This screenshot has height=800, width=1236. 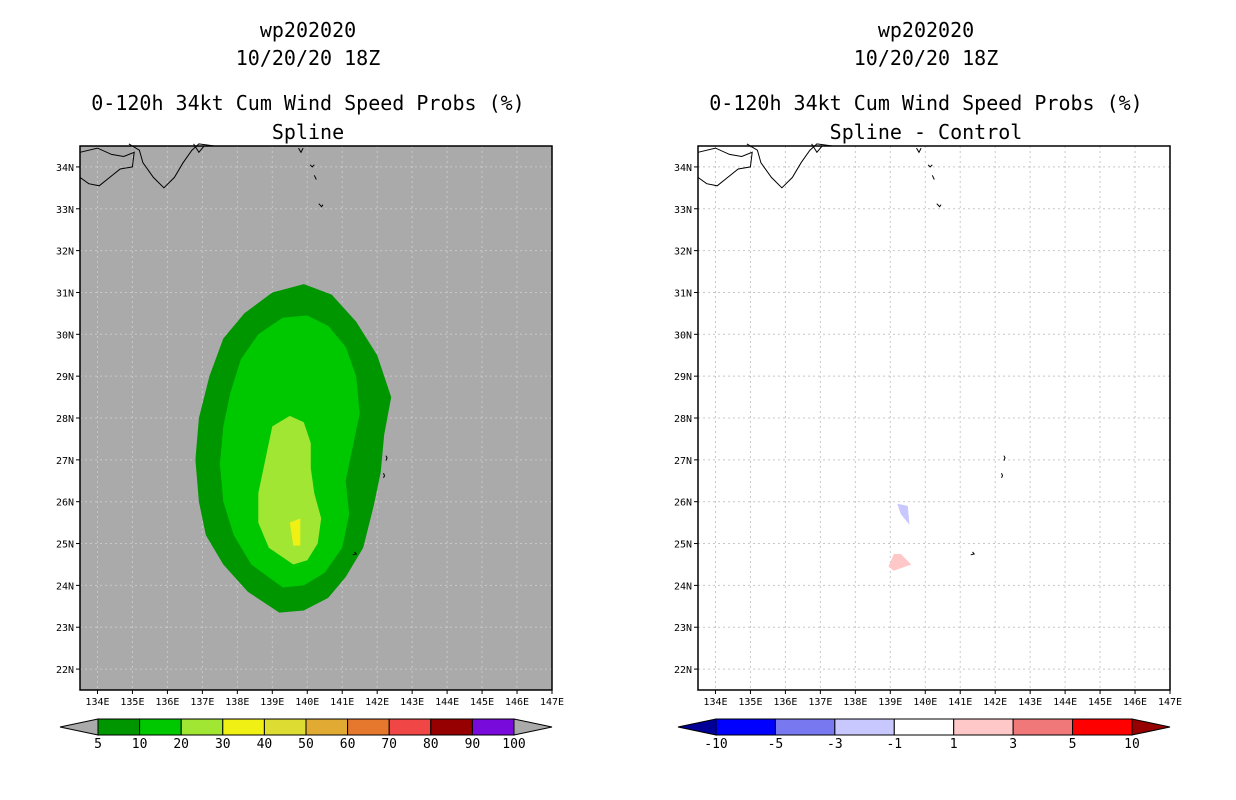 What do you see at coordinates (306, 744) in the screenshot?
I see `colorbar-label: 50` at bounding box center [306, 744].